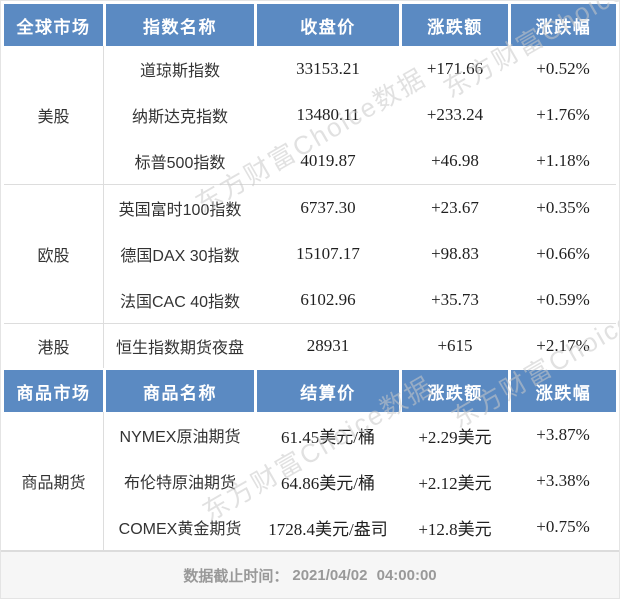  I want to click on change-amount-cell: +35.73, so click(455, 299).